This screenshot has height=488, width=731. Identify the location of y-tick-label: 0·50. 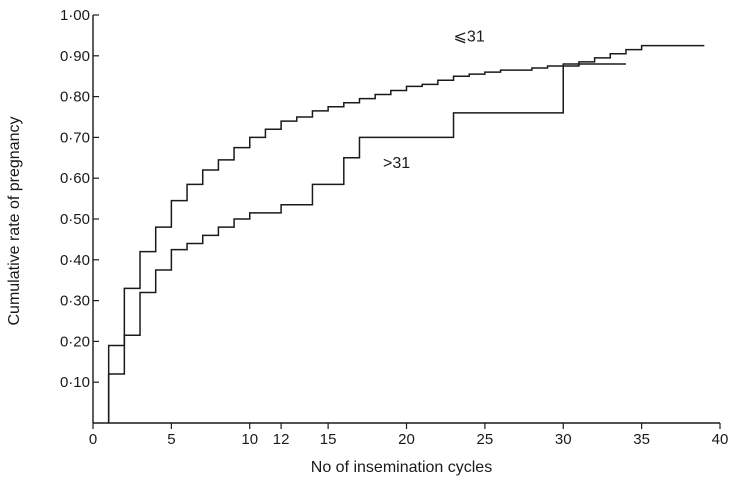
(75, 219).